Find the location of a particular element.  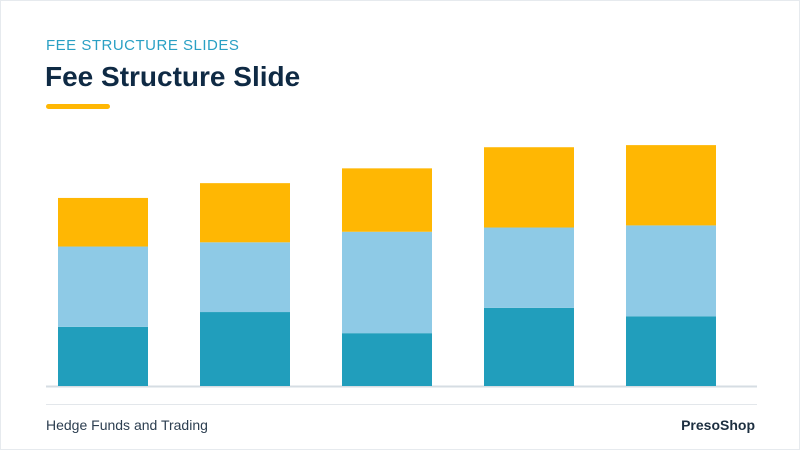

footer-divider is located at coordinates (401, 404).